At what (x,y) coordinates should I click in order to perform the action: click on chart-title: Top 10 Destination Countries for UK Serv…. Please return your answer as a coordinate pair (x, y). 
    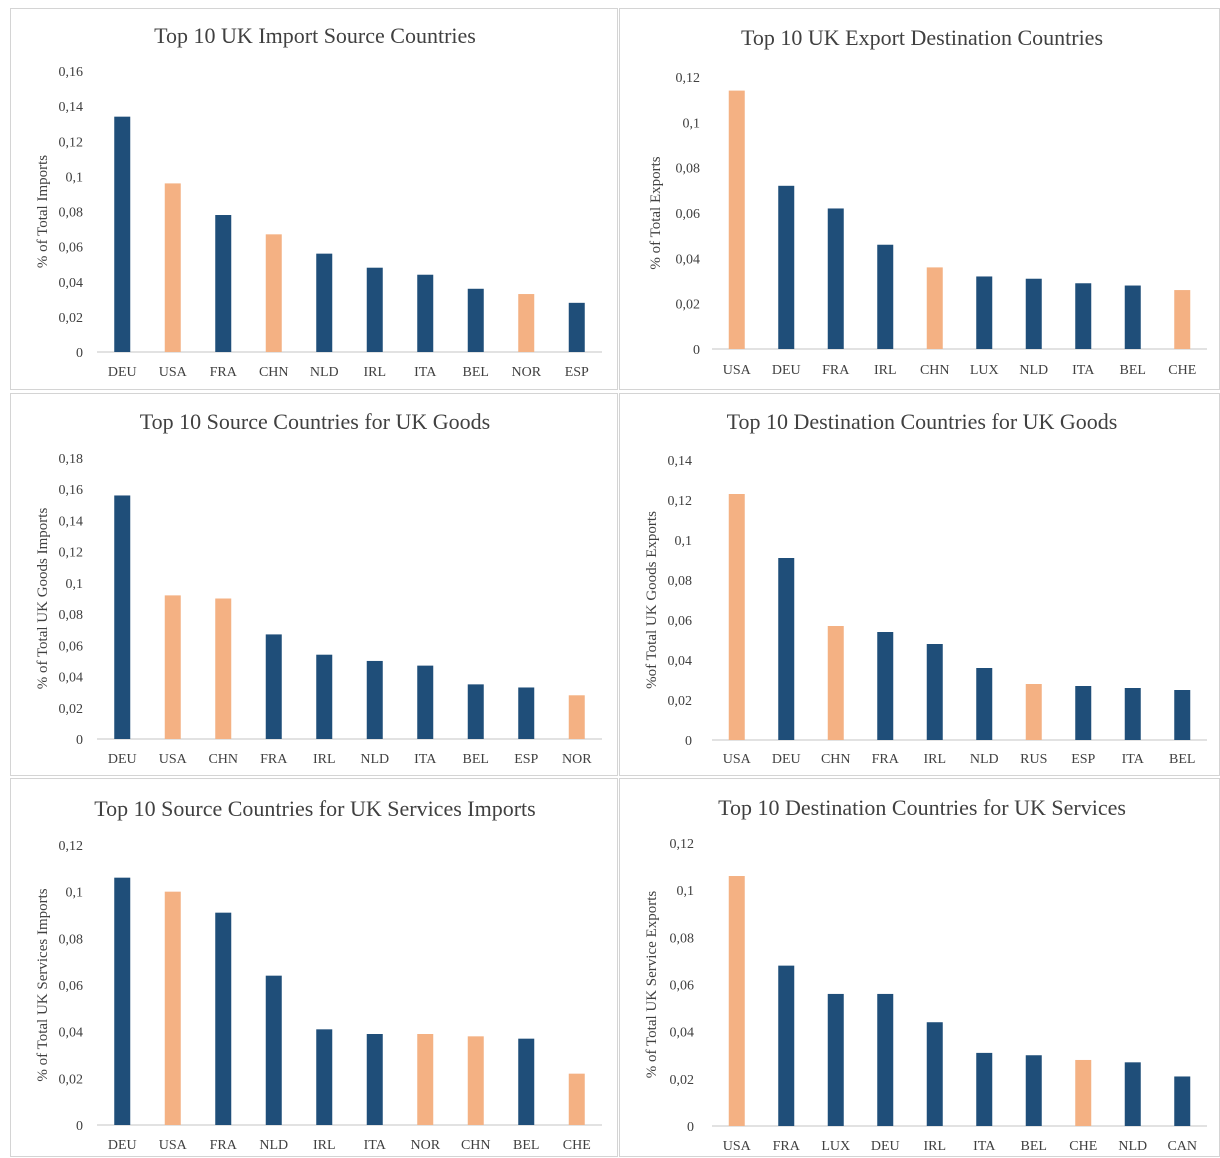
    Looking at the image, I should click on (922, 807).